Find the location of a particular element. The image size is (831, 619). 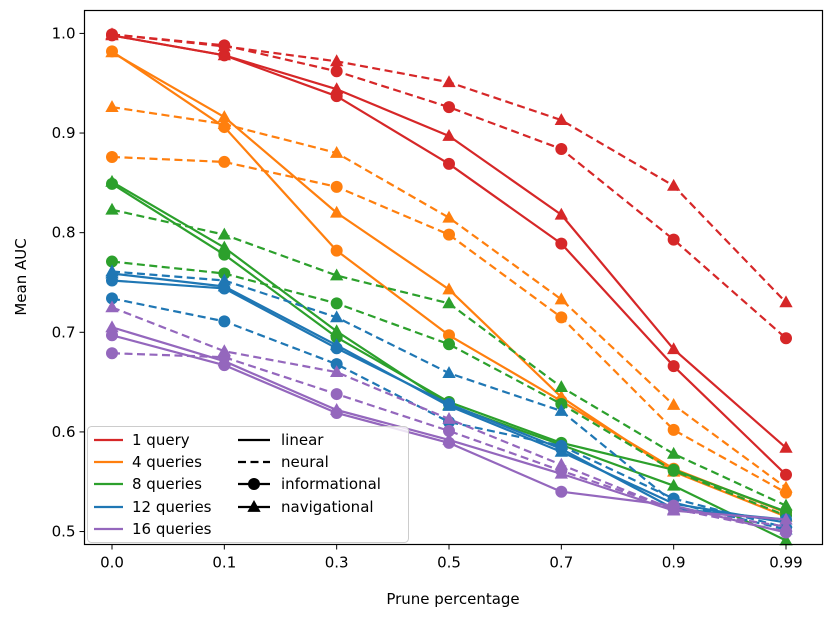

x-axis: 0.0 0.1 0.3 0.5 0.7 0.9 0.99 is located at coordinates (451, 558).